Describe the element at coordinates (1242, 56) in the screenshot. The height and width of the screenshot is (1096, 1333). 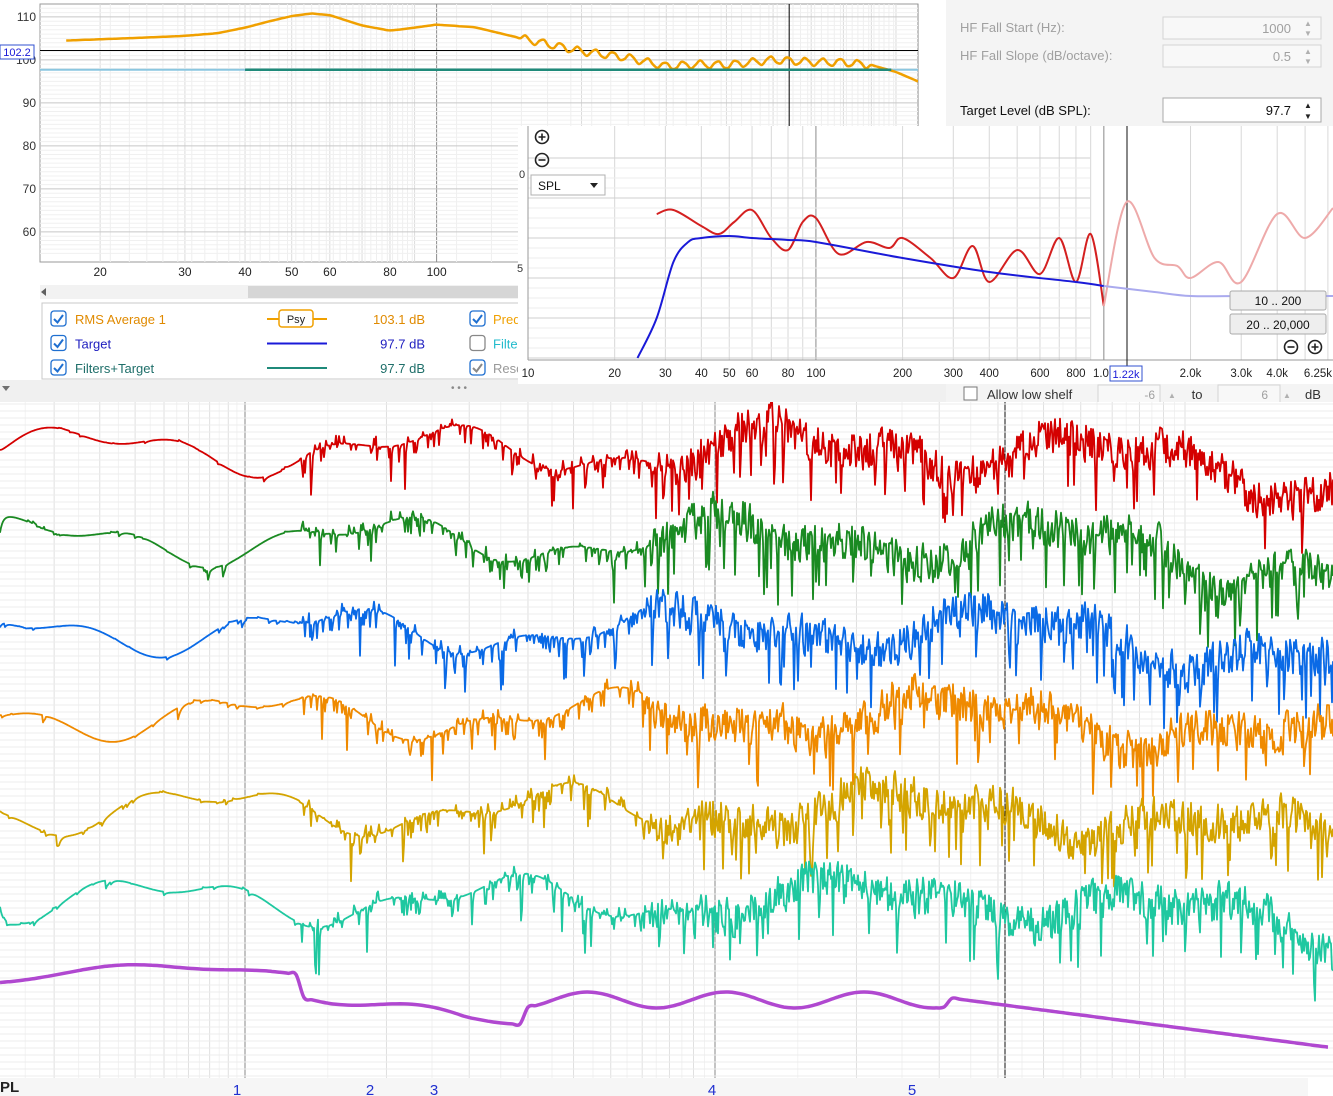
I see `hf-fall-slope-field` at that location.